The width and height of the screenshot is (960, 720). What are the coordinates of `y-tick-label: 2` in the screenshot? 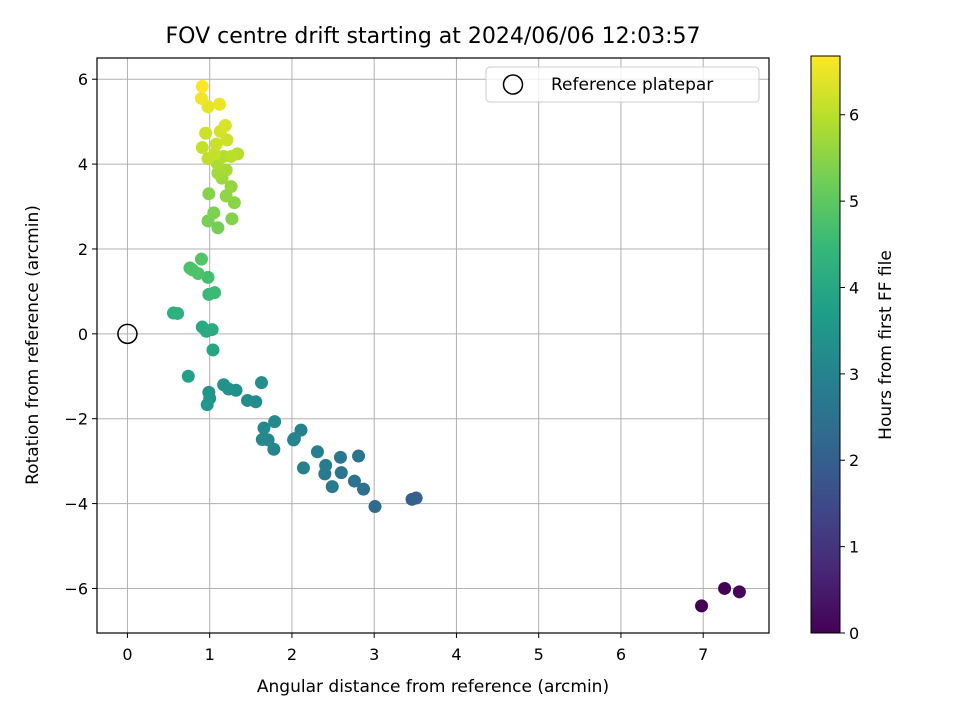 It's located at (83, 249).